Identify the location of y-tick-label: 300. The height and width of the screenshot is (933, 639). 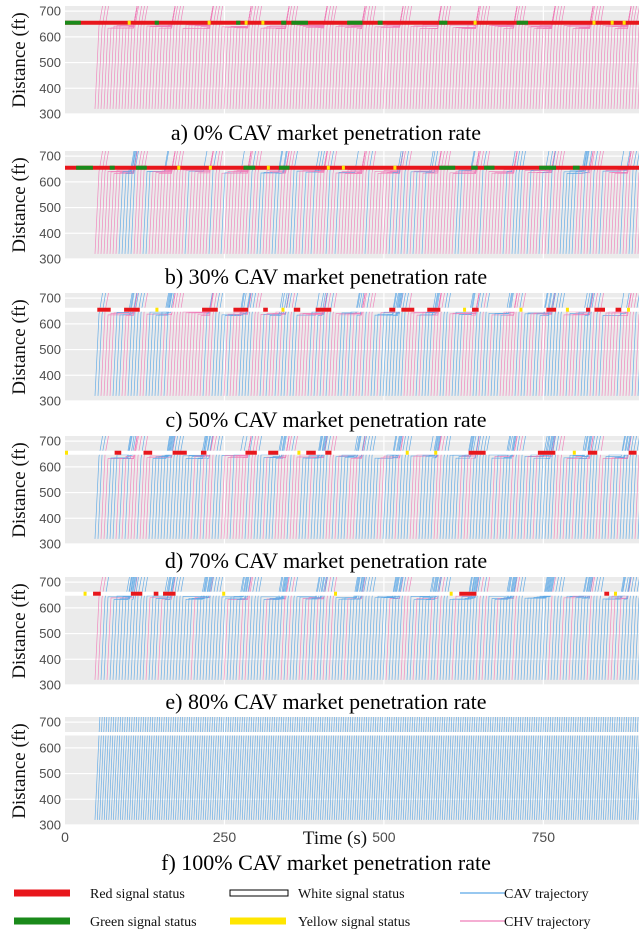
(50, 259).